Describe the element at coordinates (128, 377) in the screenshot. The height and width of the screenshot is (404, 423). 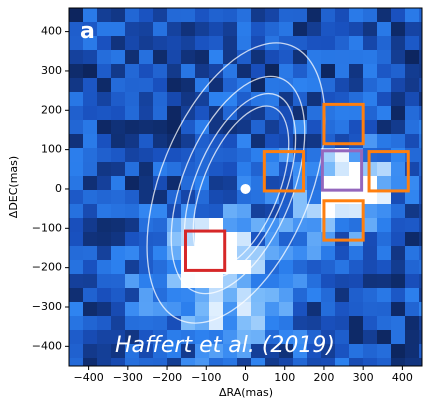
I see `x-tick-label: −300` at that location.